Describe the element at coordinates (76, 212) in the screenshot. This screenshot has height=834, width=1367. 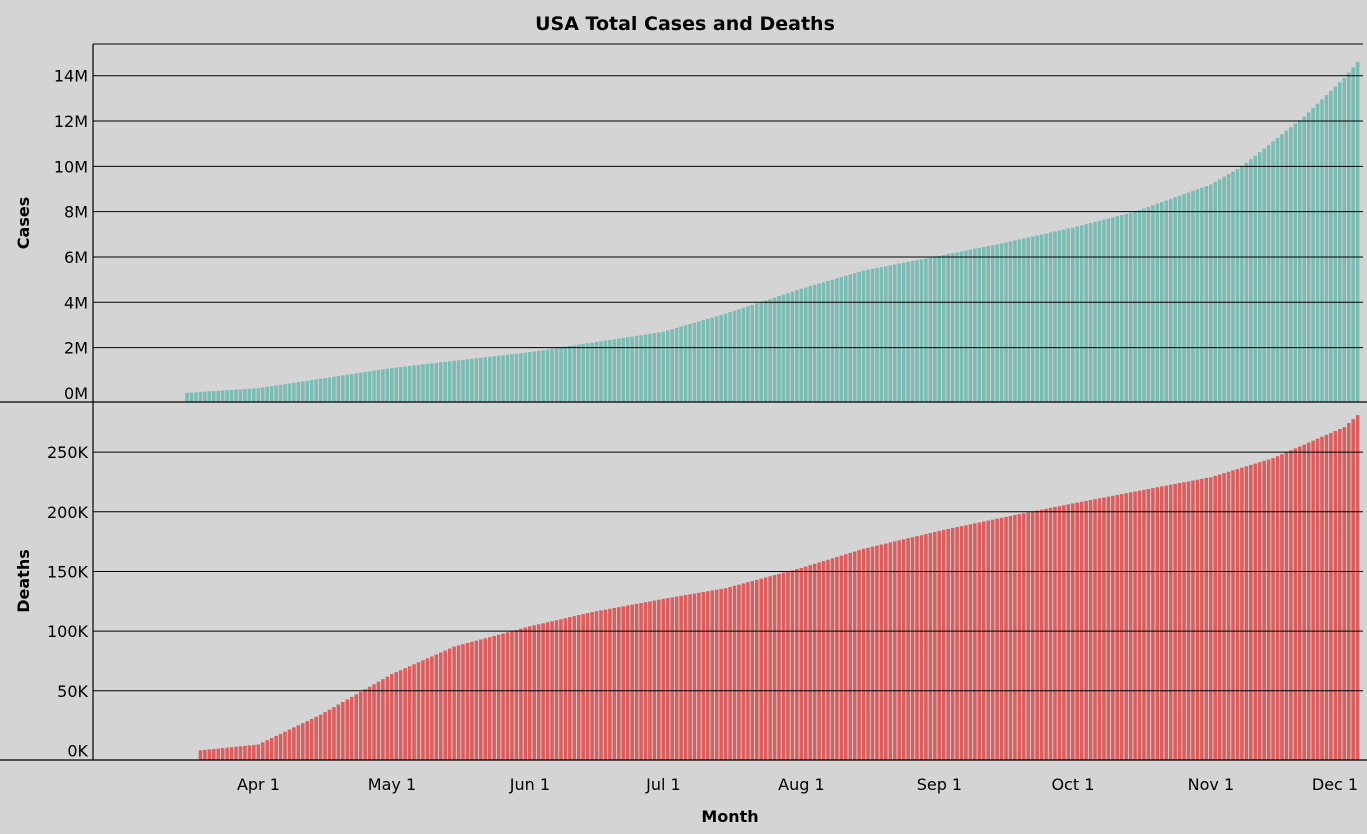
I see `cases-y-tick-label: 8M` at that location.